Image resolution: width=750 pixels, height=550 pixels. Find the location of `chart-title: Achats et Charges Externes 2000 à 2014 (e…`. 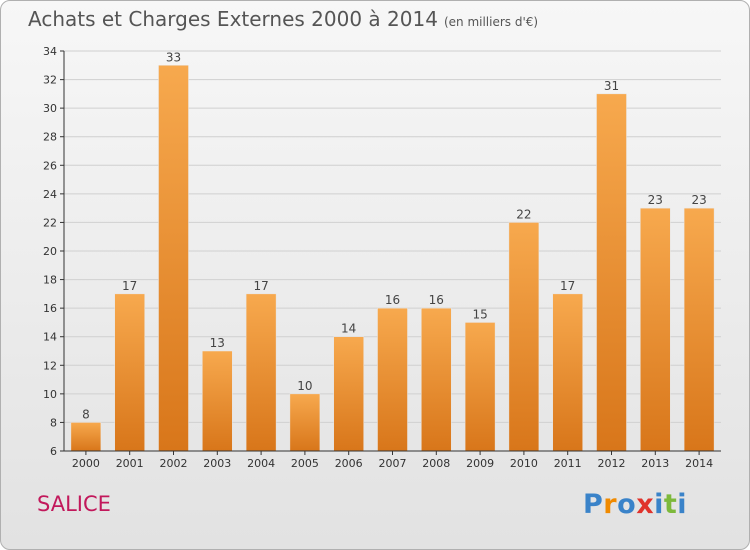

chart-title: Achats et Charges Externes 2000 à 2014 (e… is located at coordinates (283, 19).